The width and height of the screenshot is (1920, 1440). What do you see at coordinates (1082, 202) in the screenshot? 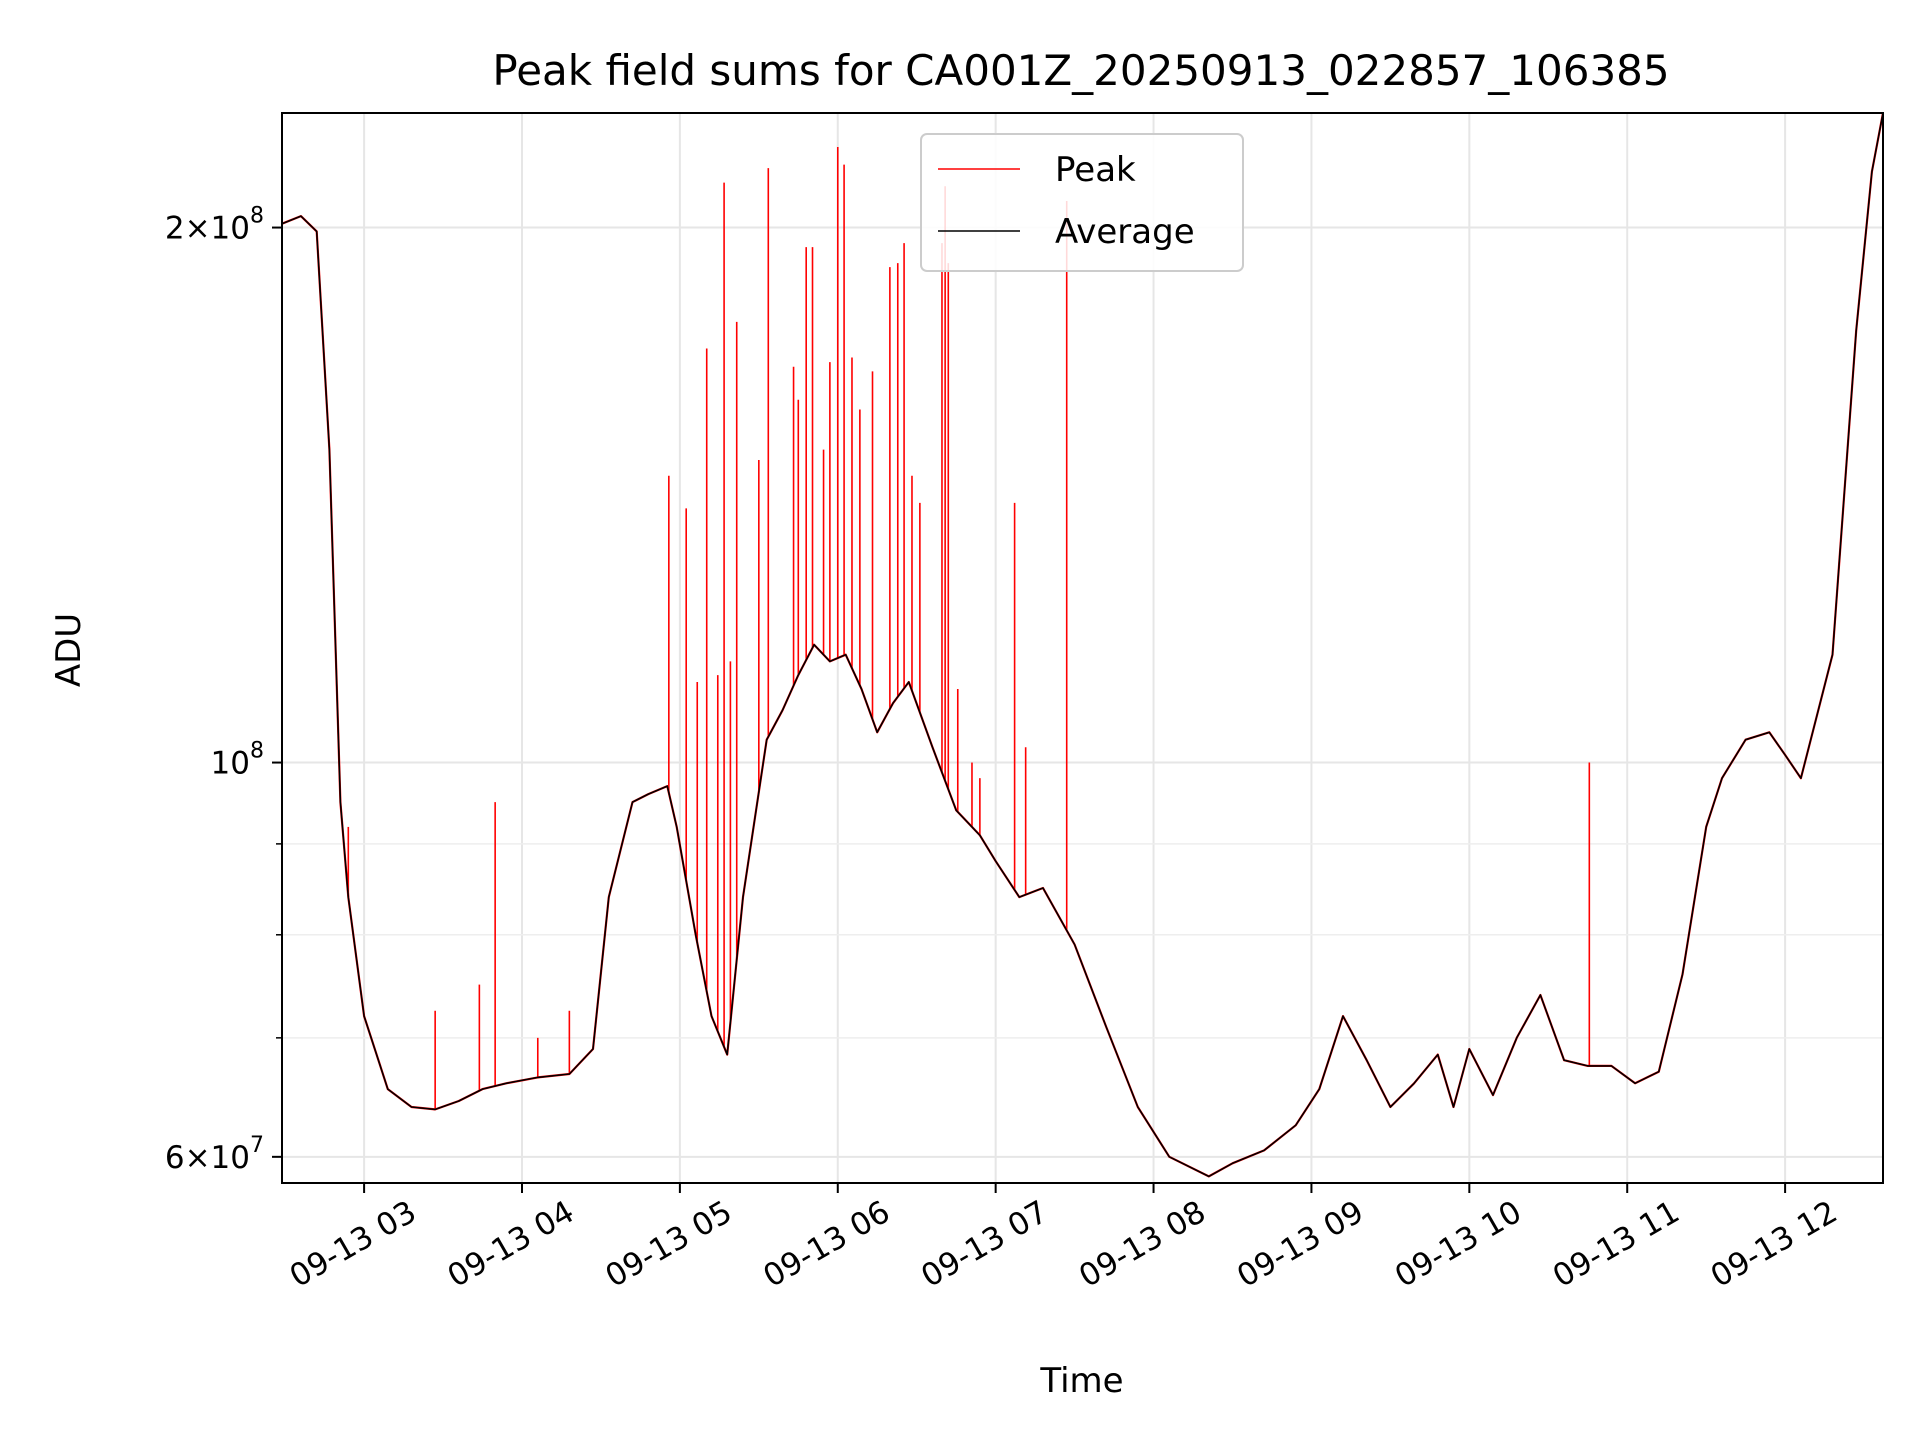
I see `legend: Peak Average` at bounding box center [1082, 202].